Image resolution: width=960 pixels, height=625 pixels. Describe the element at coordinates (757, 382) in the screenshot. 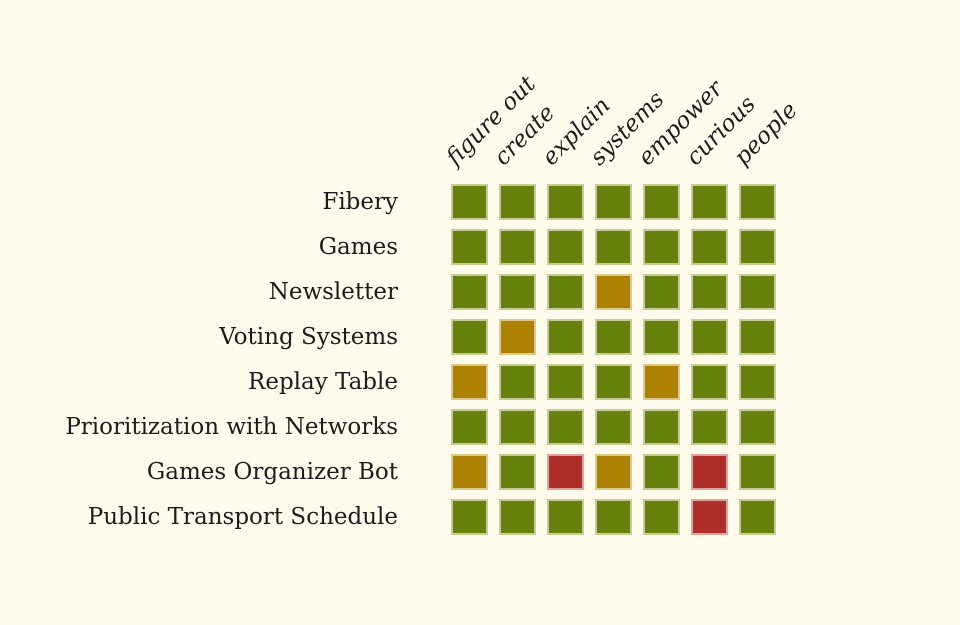

I see `cell-replay-table--people-green` at that location.